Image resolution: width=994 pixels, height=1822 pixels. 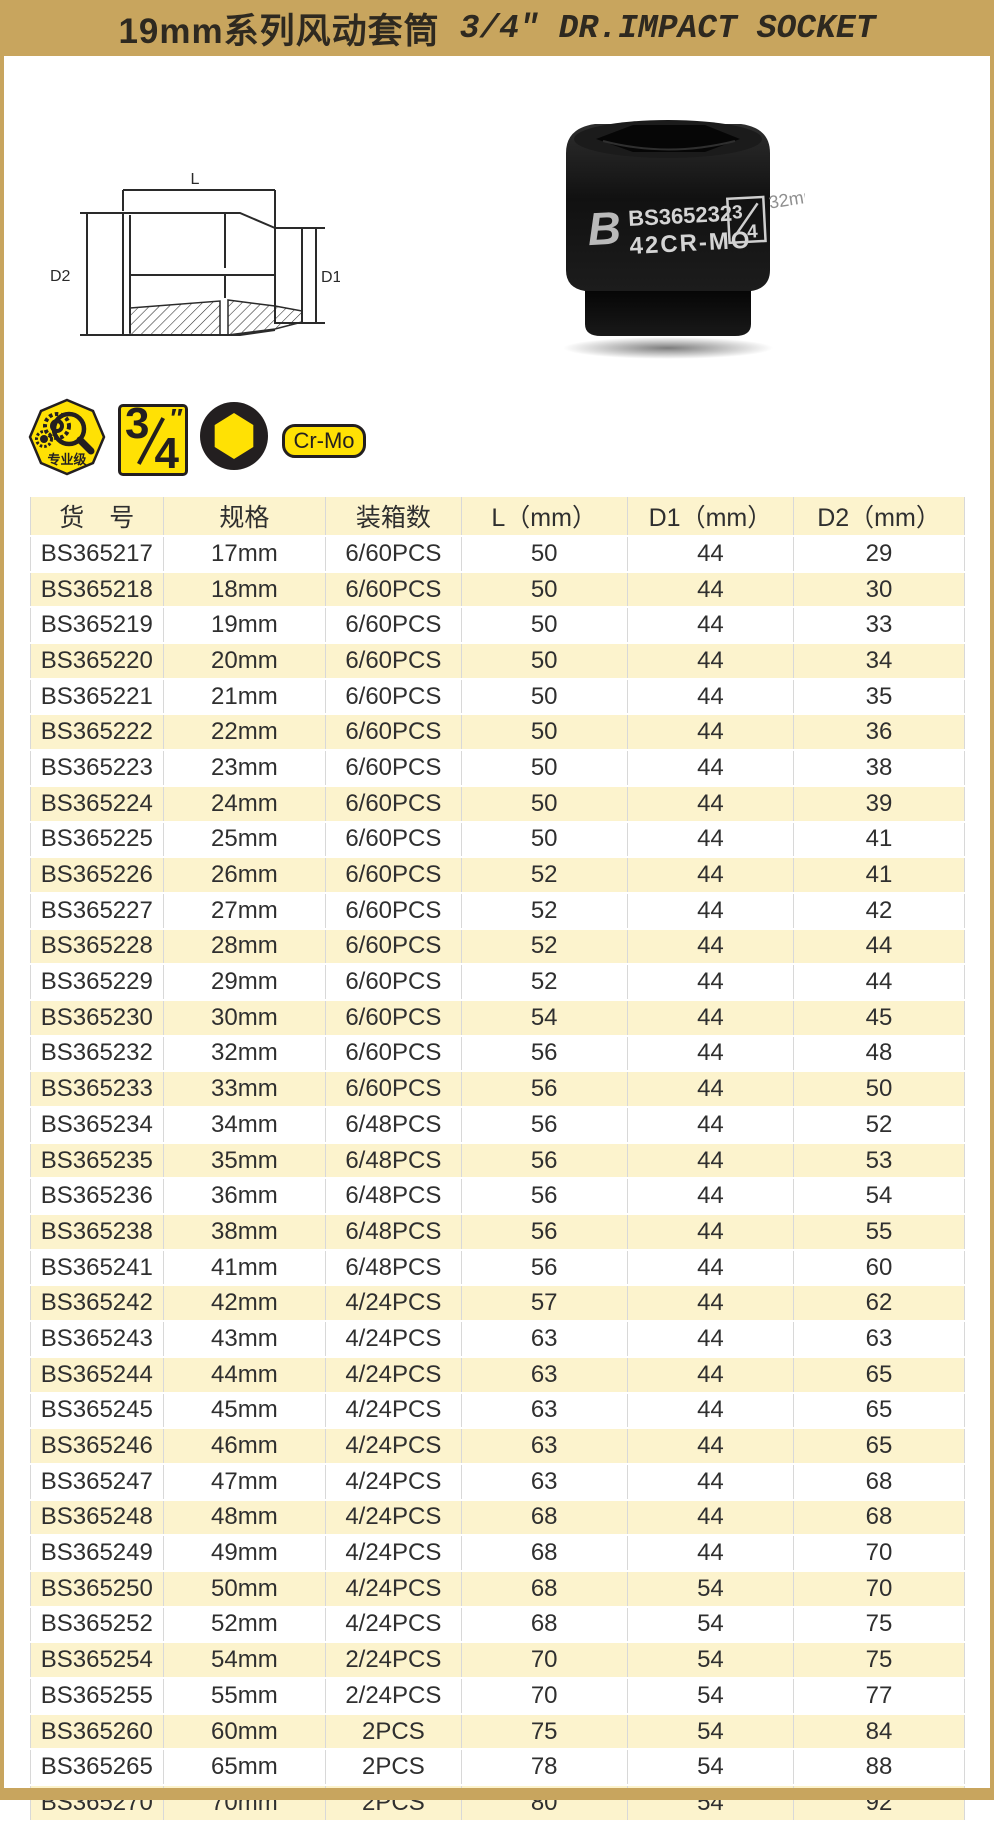 What do you see at coordinates (245, 1304) in the screenshot?
I see `table-cell: 42mm` at bounding box center [245, 1304].